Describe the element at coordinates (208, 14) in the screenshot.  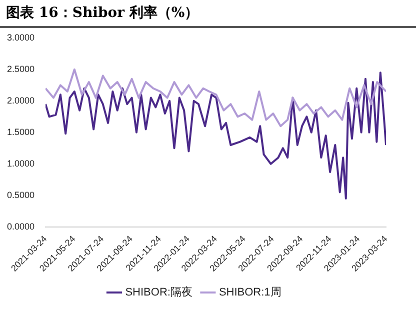
I see `chart-title: 图表 16：Shibor 利率（%）` at that location.